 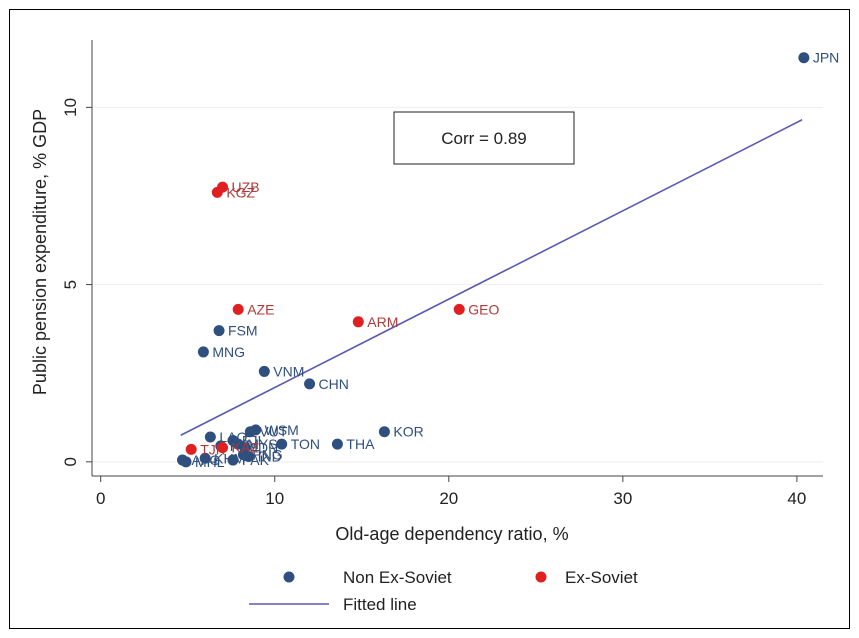 I want to click on correlation-text: Corr = 0.89, so click(x=484, y=138).